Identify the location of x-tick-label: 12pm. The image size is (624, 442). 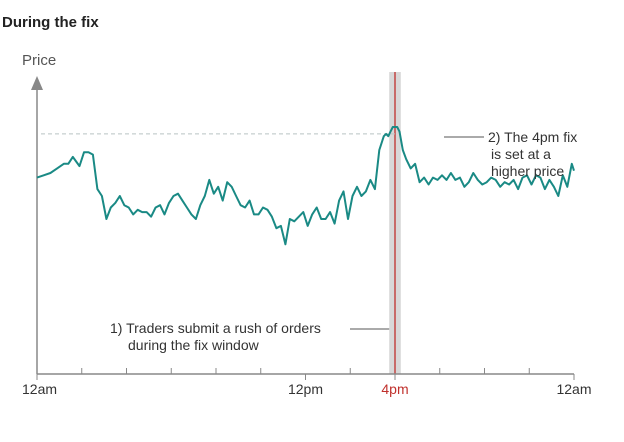
(305, 389).